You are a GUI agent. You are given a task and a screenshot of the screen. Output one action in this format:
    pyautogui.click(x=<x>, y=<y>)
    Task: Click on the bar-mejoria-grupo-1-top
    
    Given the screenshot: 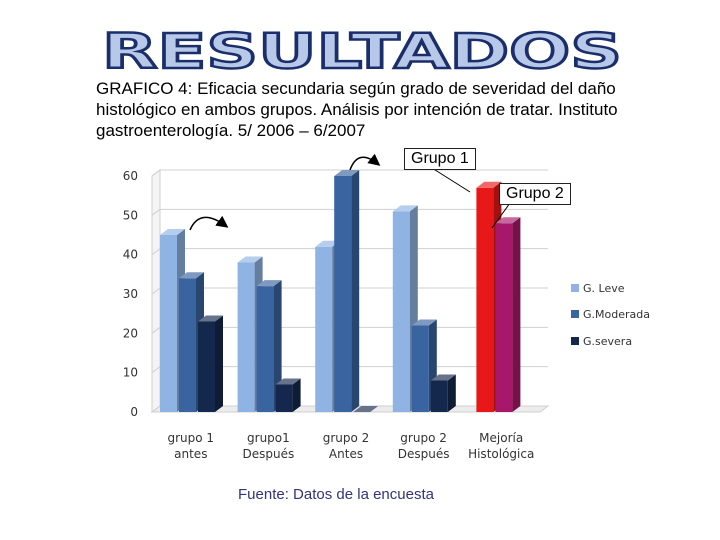 What is the action you would take?
    pyautogui.click(x=489, y=184)
    